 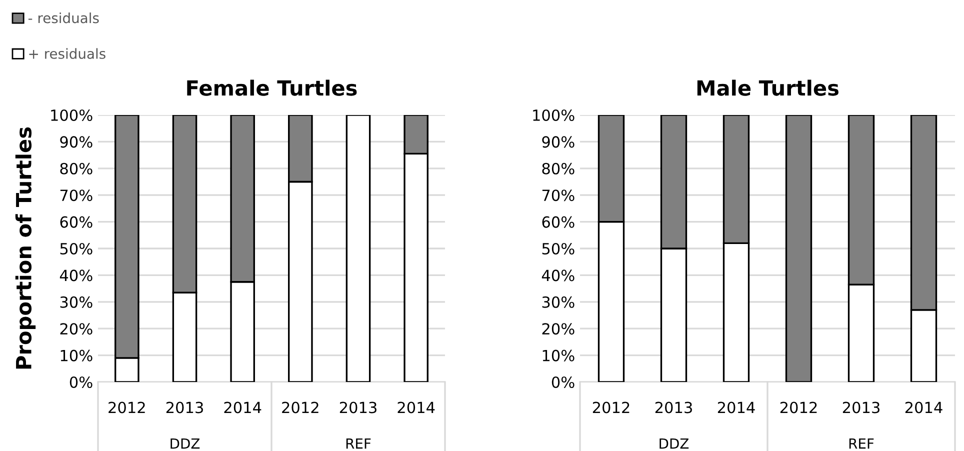 What do you see at coordinates (67, 53) in the screenshot?
I see `legend-label: + residuals` at bounding box center [67, 53].